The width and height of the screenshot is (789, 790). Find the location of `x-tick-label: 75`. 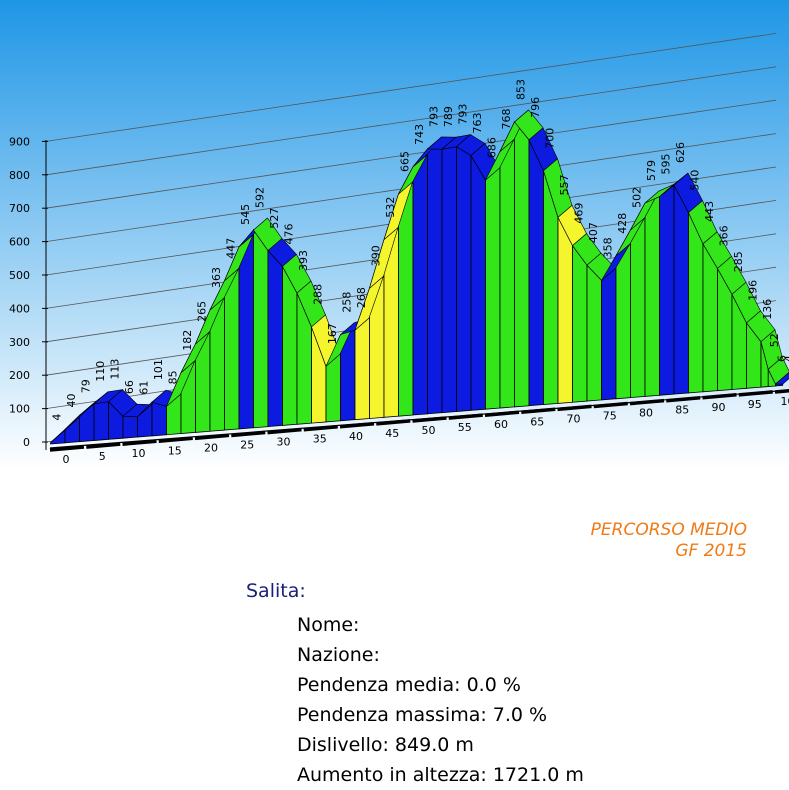

x-tick-label: 75 is located at coordinates (610, 416).